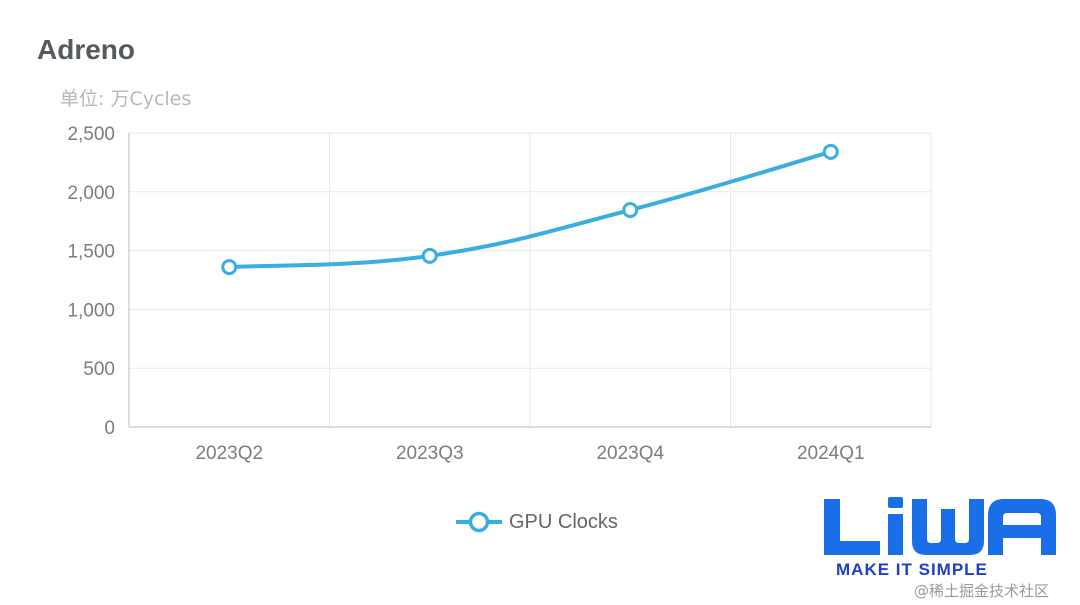 The width and height of the screenshot is (1080, 605). I want to click on series-line, so click(530, 209).